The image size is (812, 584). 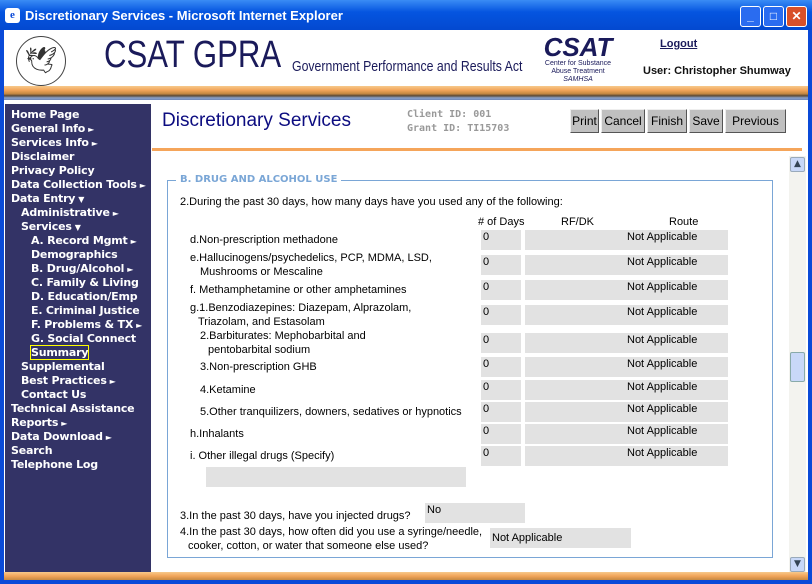 I want to click on csat-line: SAMHSA, so click(x=578, y=79).